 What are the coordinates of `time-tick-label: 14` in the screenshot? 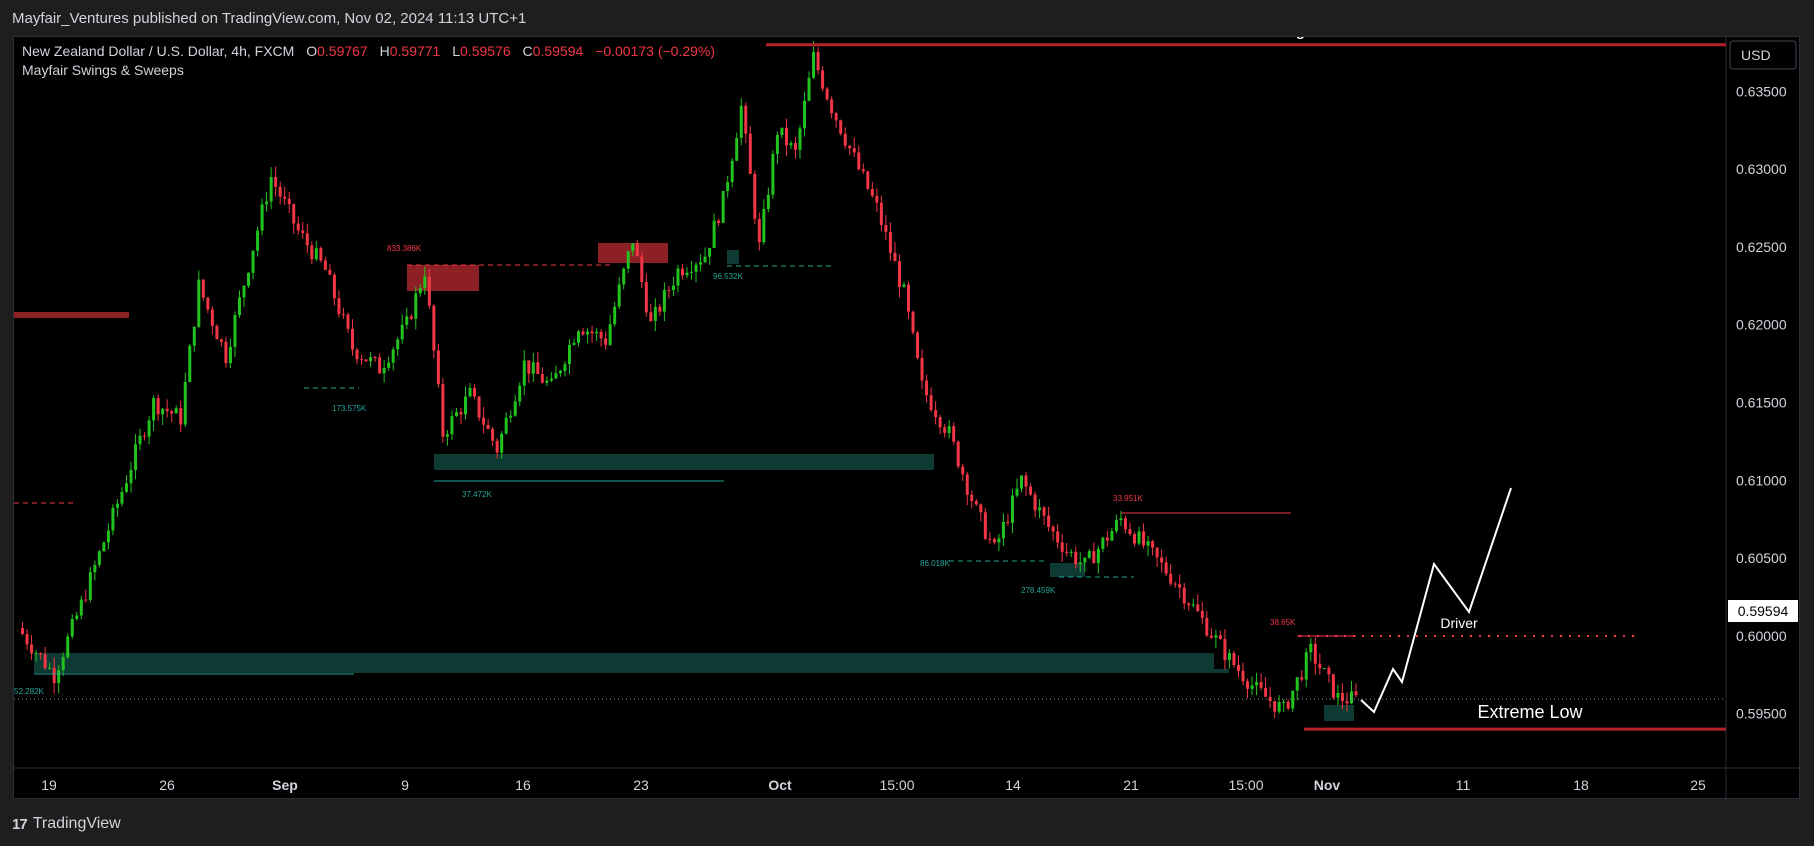 It's located at (1013, 785).